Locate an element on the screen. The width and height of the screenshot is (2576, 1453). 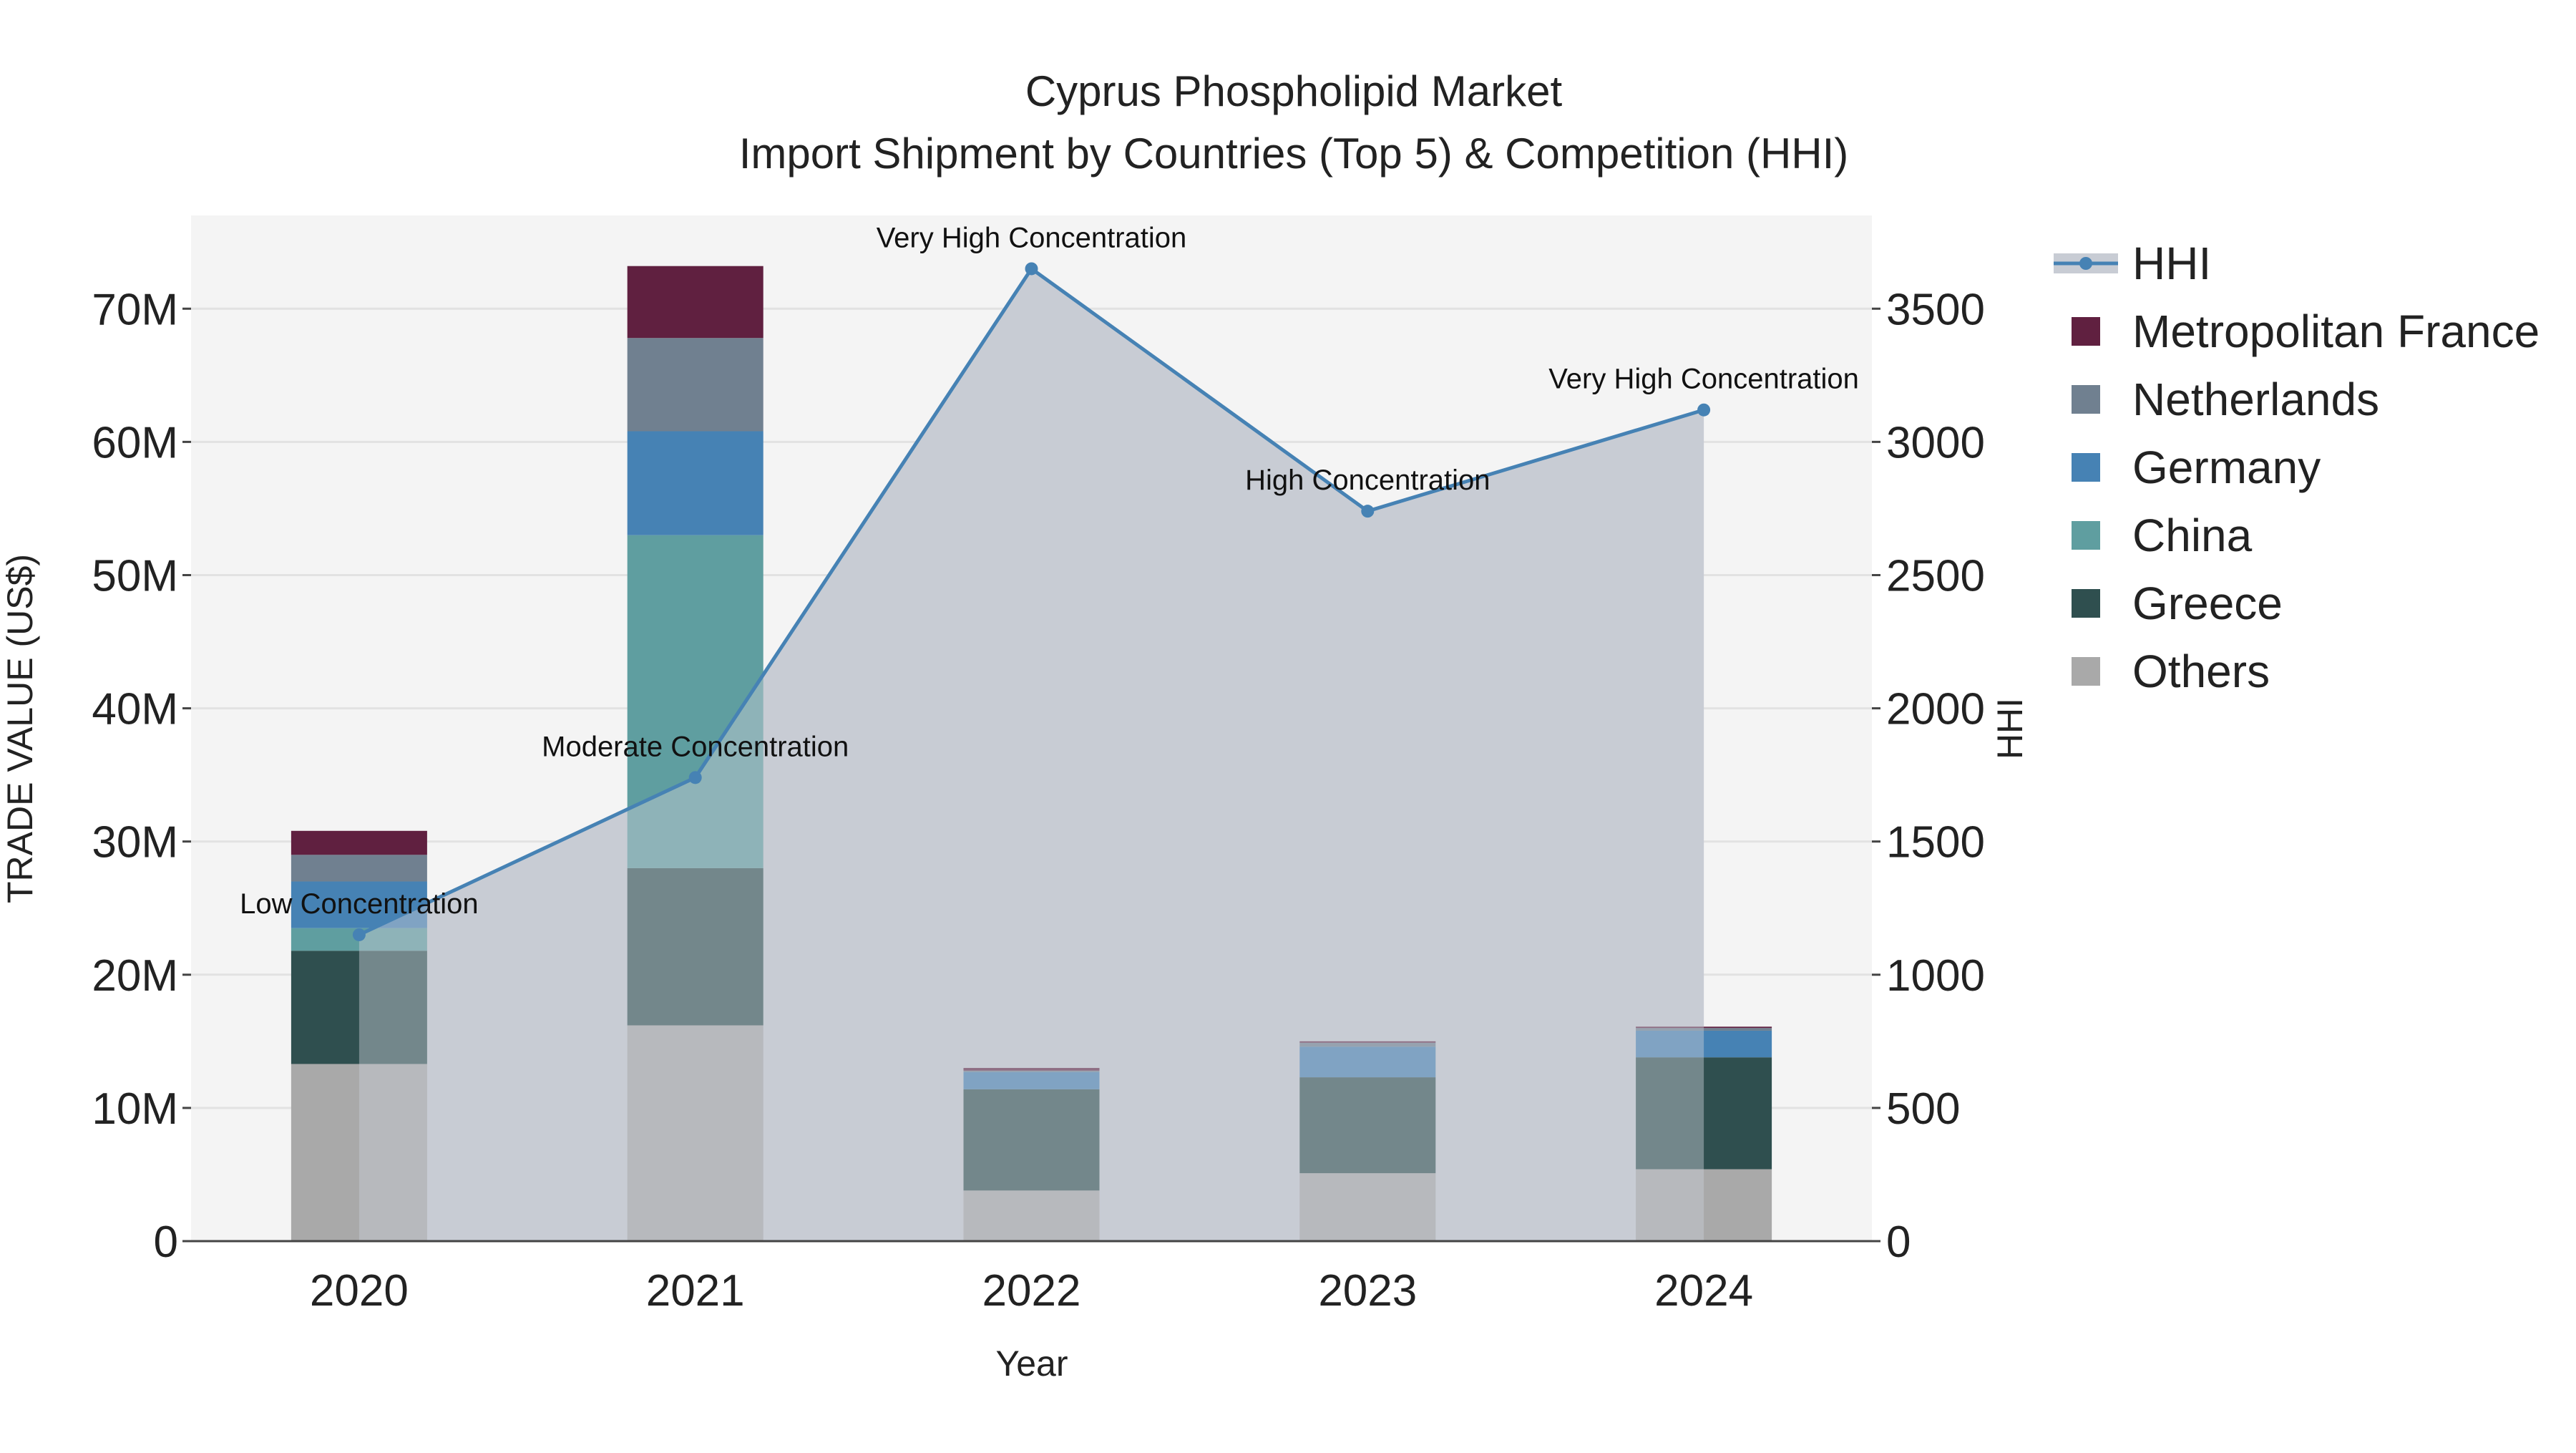
legend-item-netherlands: Netherlands is located at coordinates (2225, 400).